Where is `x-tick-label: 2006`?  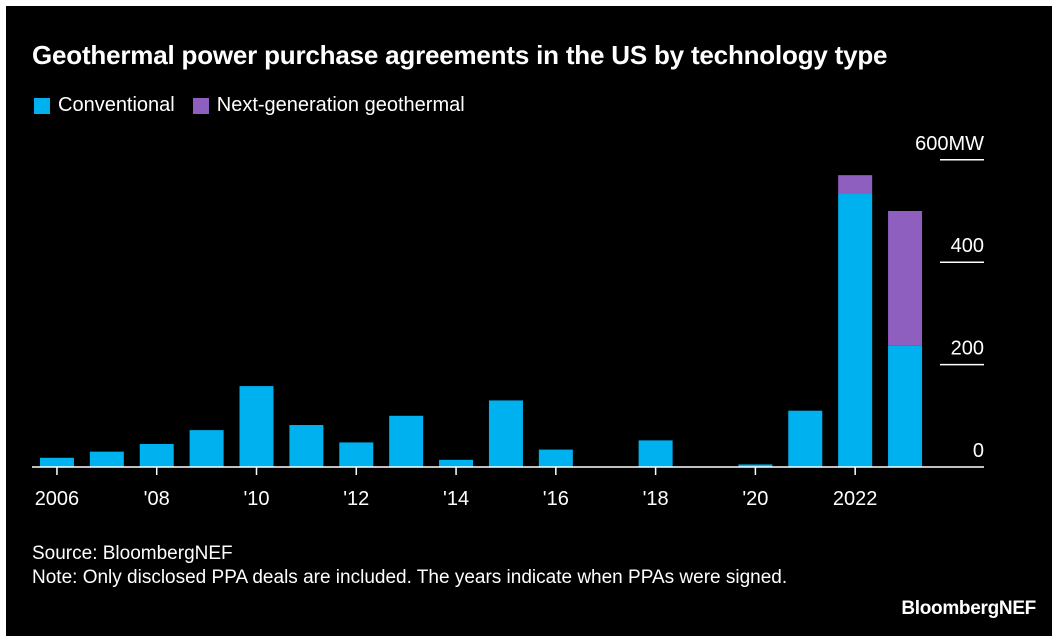 x-tick-label: 2006 is located at coordinates (57, 499).